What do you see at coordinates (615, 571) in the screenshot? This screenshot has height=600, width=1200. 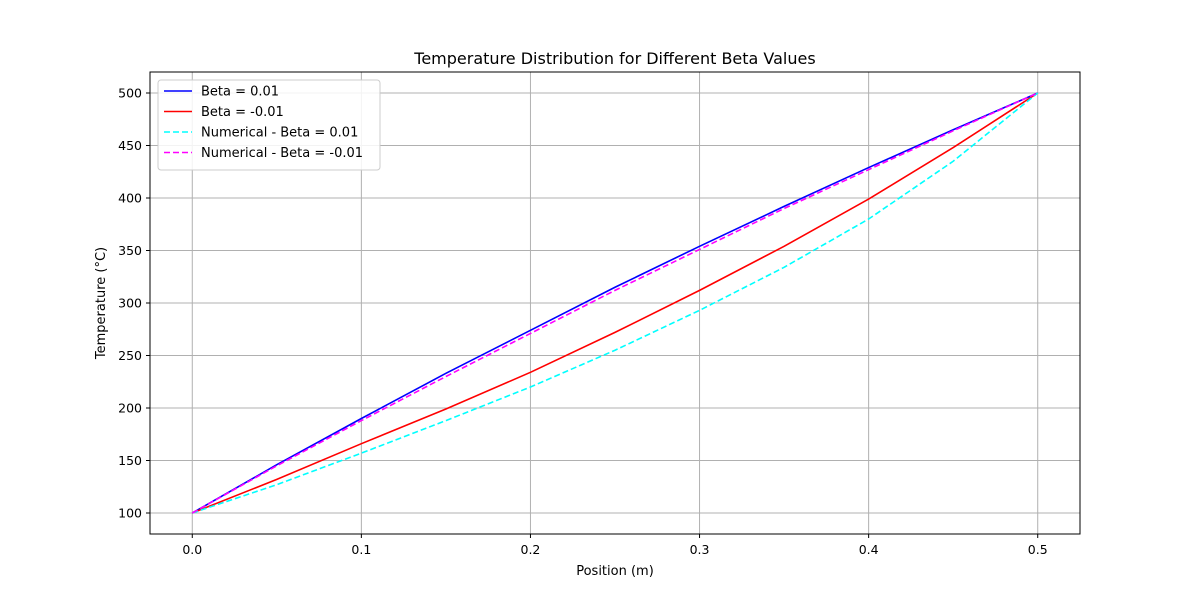 I see `x-axis-label: Position (m)` at bounding box center [615, 571].